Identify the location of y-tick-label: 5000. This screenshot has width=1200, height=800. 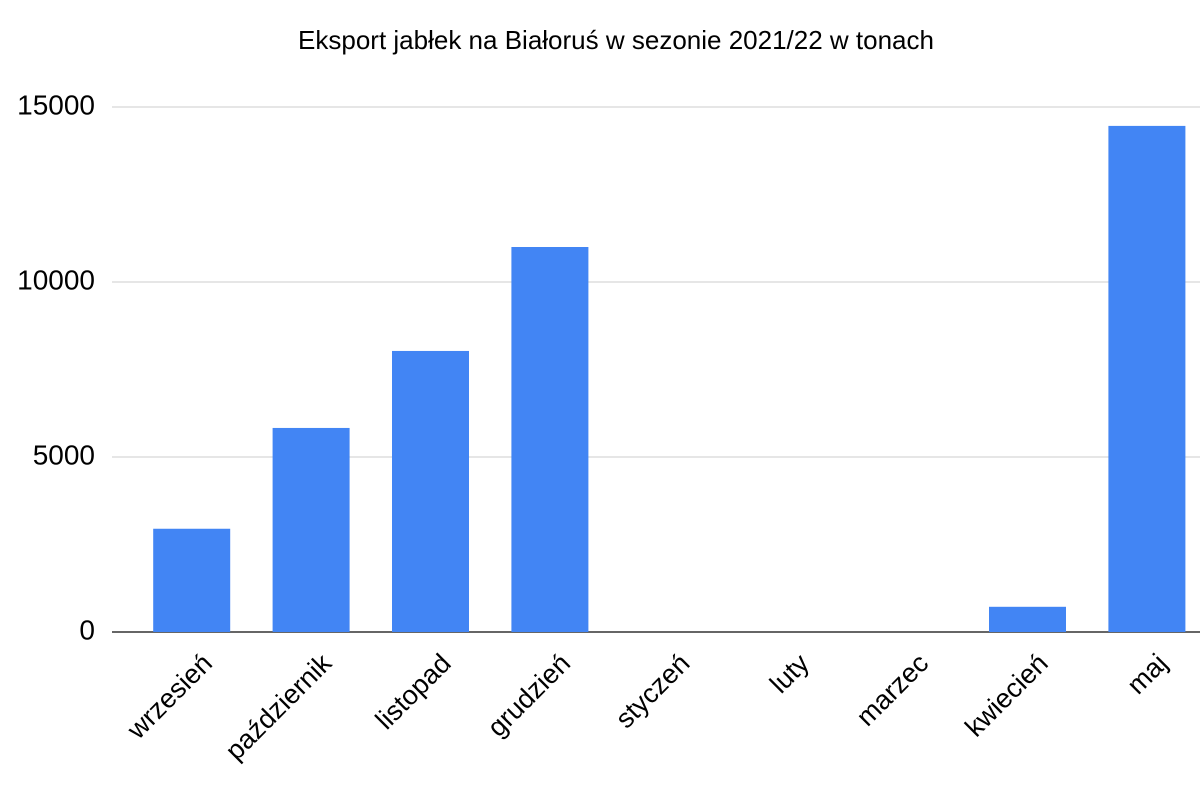
(64, 454).